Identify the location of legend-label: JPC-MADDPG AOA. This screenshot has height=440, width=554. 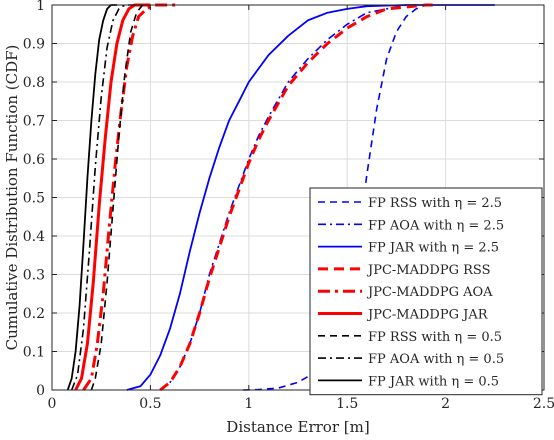
(429, 292).